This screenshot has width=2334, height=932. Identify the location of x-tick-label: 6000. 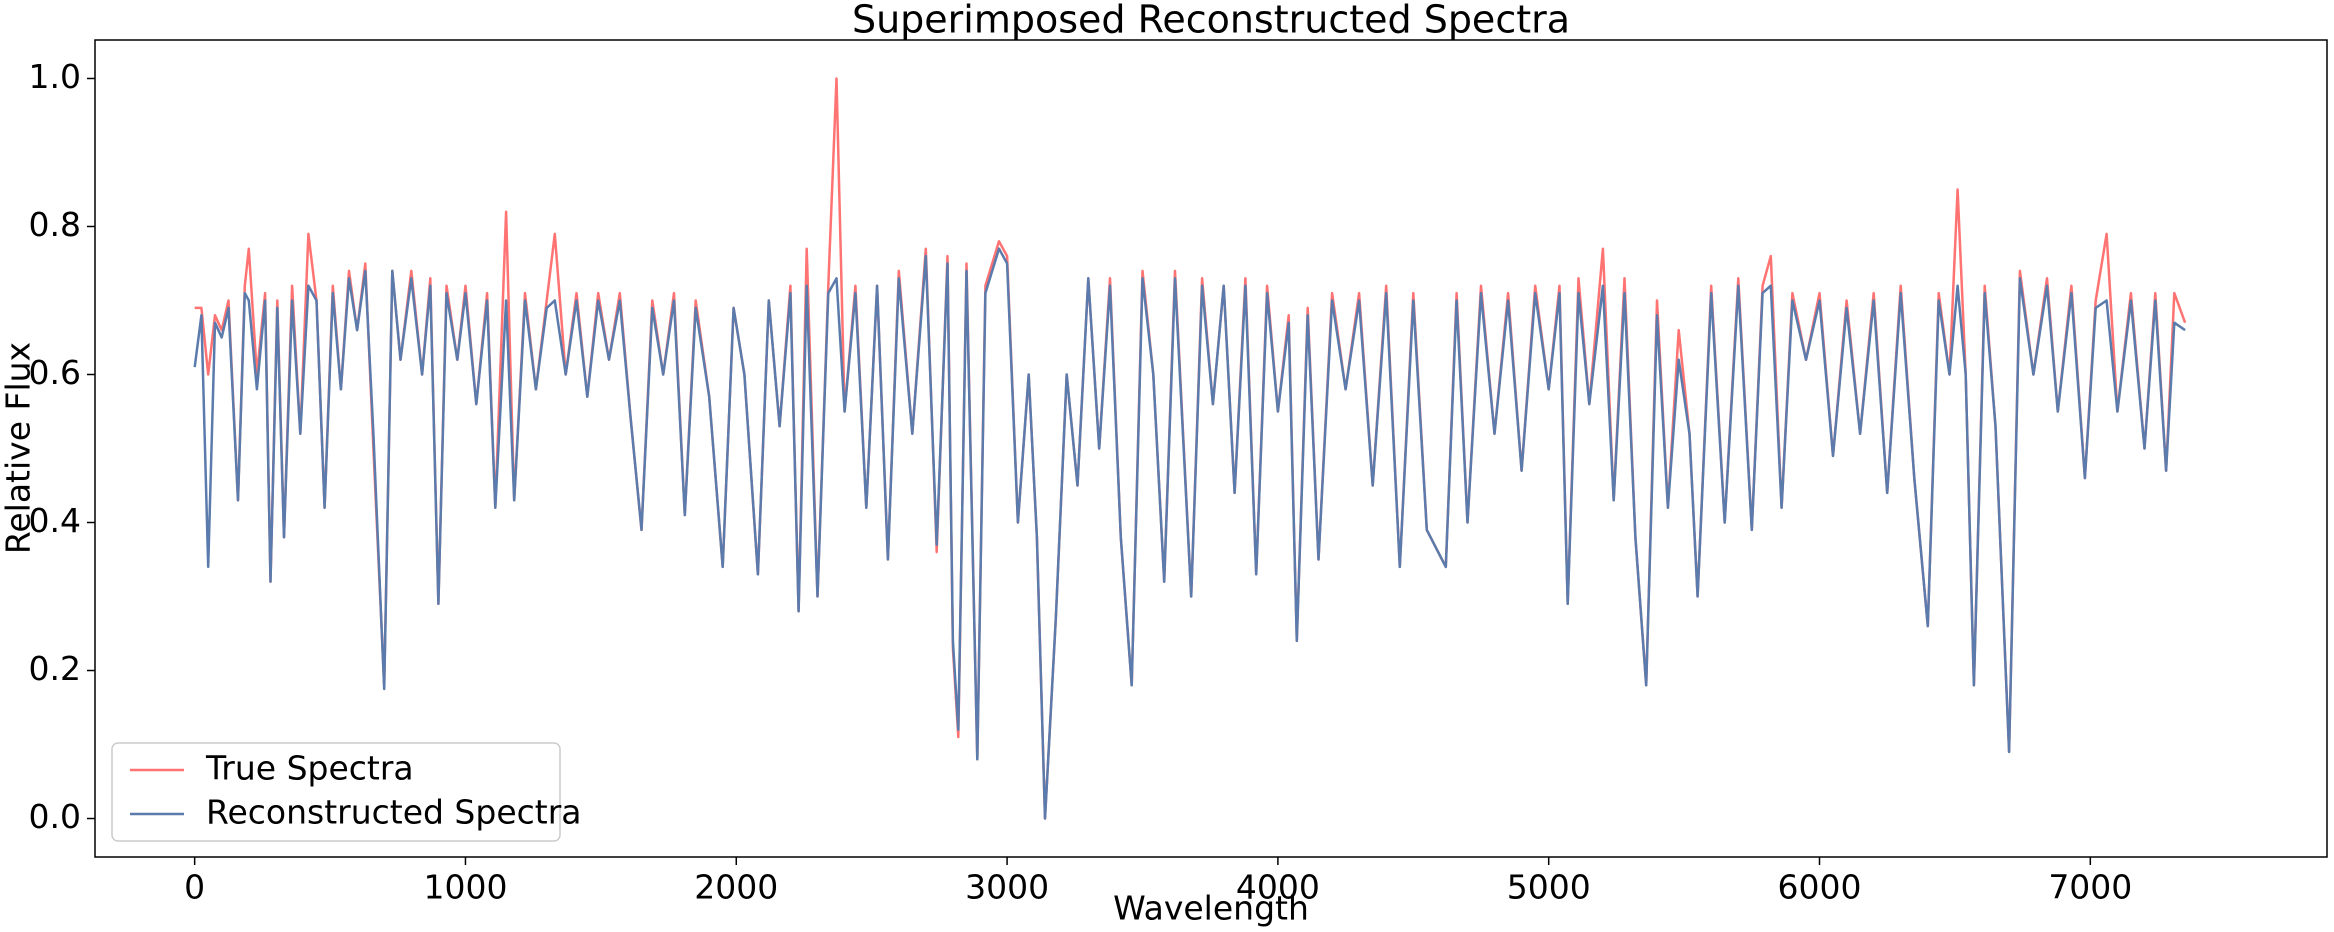
(1820, 887).